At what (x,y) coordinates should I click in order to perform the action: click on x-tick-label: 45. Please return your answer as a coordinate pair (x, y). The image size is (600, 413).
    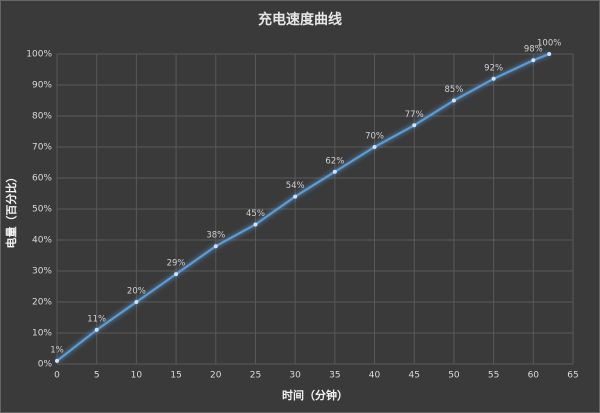
    Looking at the image, I should click on (414, 376).